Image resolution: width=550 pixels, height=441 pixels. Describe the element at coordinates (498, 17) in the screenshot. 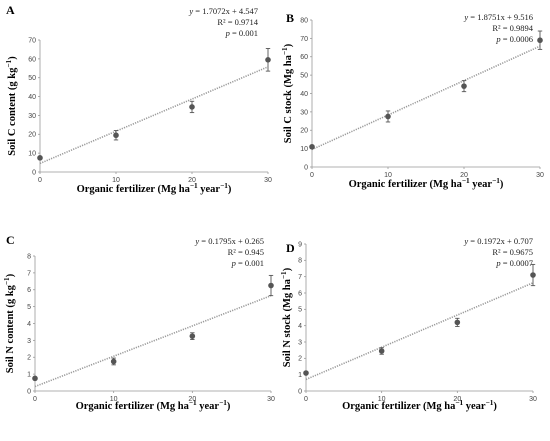

I see `regression-equation: y = 1.8751x + 9.516` at that location.